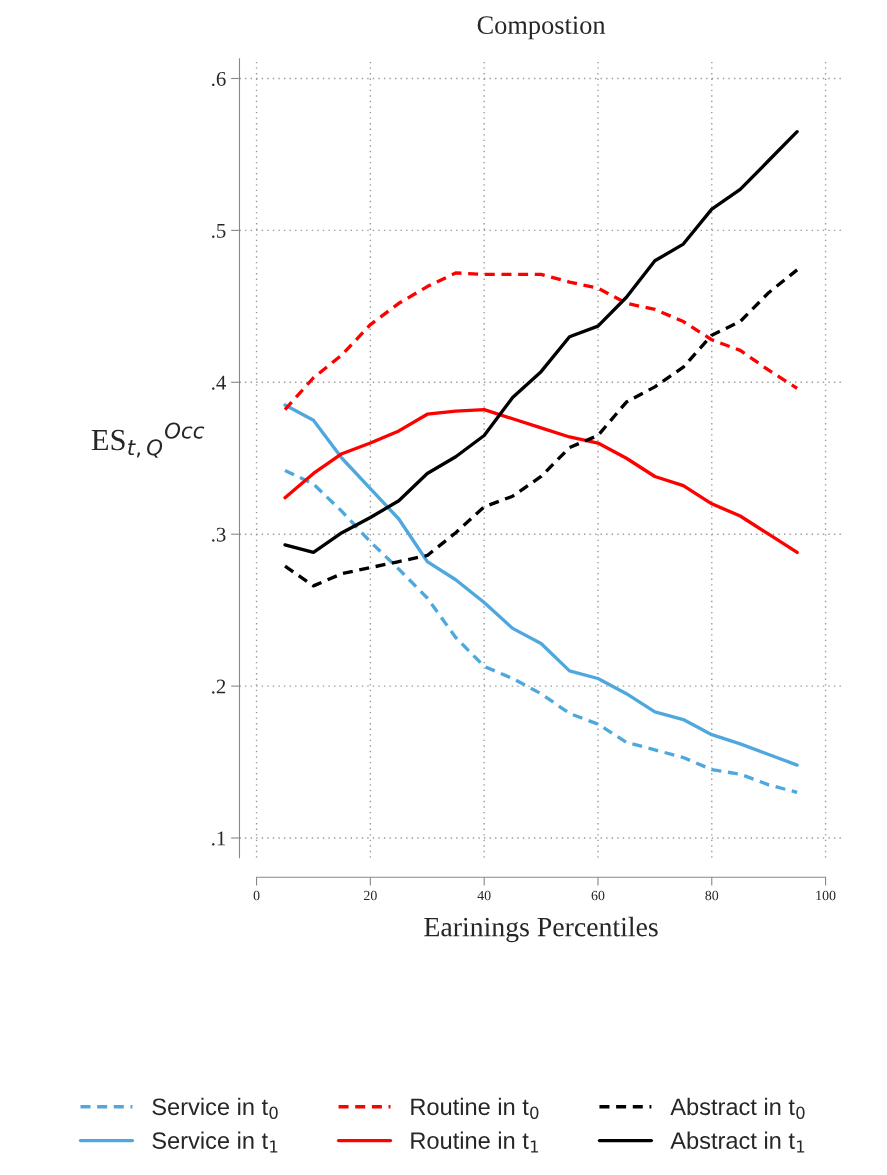 The image size is (887, 1175). I want to click on legend-label: Service in t$_{1}$, so click(215, 1142).